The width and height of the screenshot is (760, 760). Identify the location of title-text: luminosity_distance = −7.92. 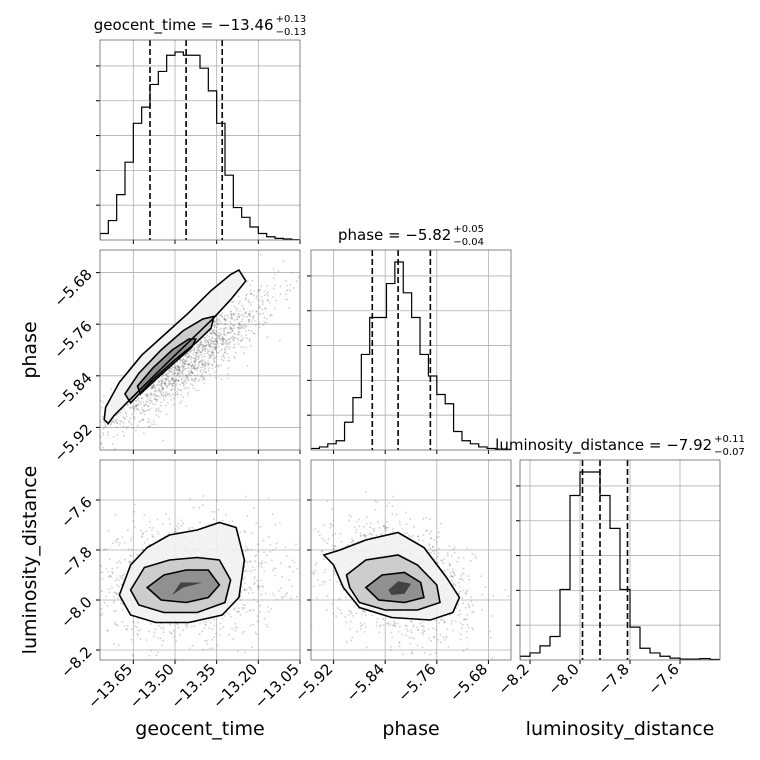
(603, 445).